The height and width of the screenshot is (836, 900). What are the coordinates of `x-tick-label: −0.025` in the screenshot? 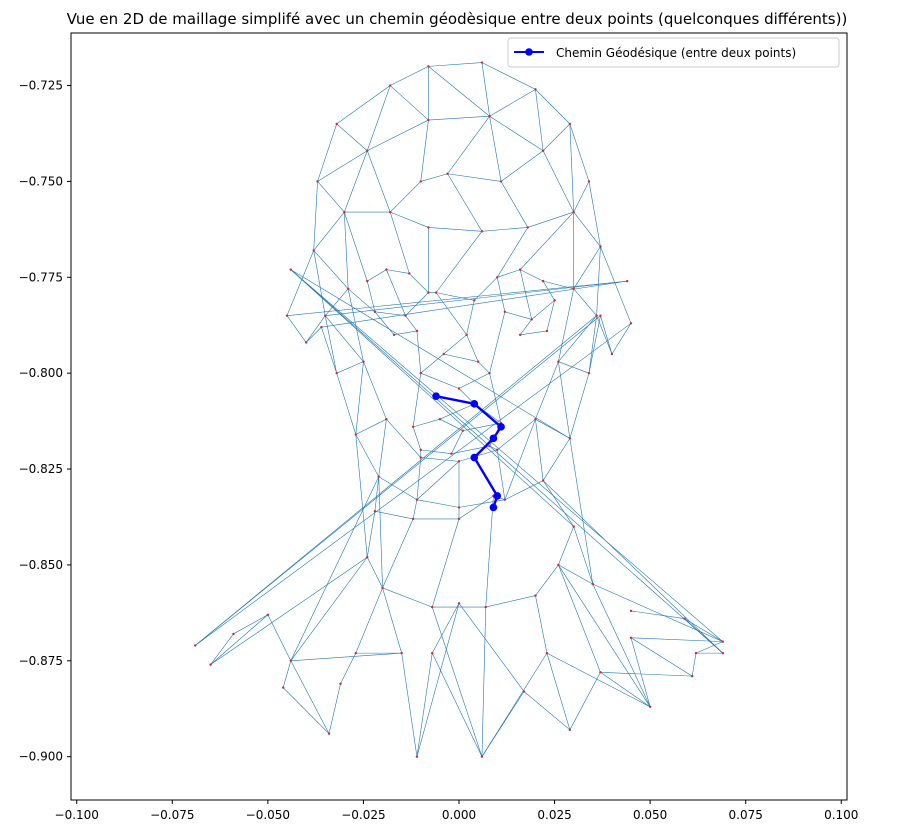 It's located at (363, 815).